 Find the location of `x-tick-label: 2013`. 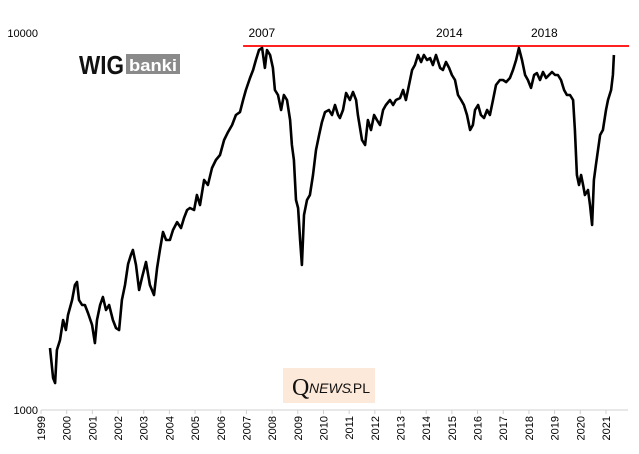

x-tick-label: 2013 is located at coordinates (402, 428).